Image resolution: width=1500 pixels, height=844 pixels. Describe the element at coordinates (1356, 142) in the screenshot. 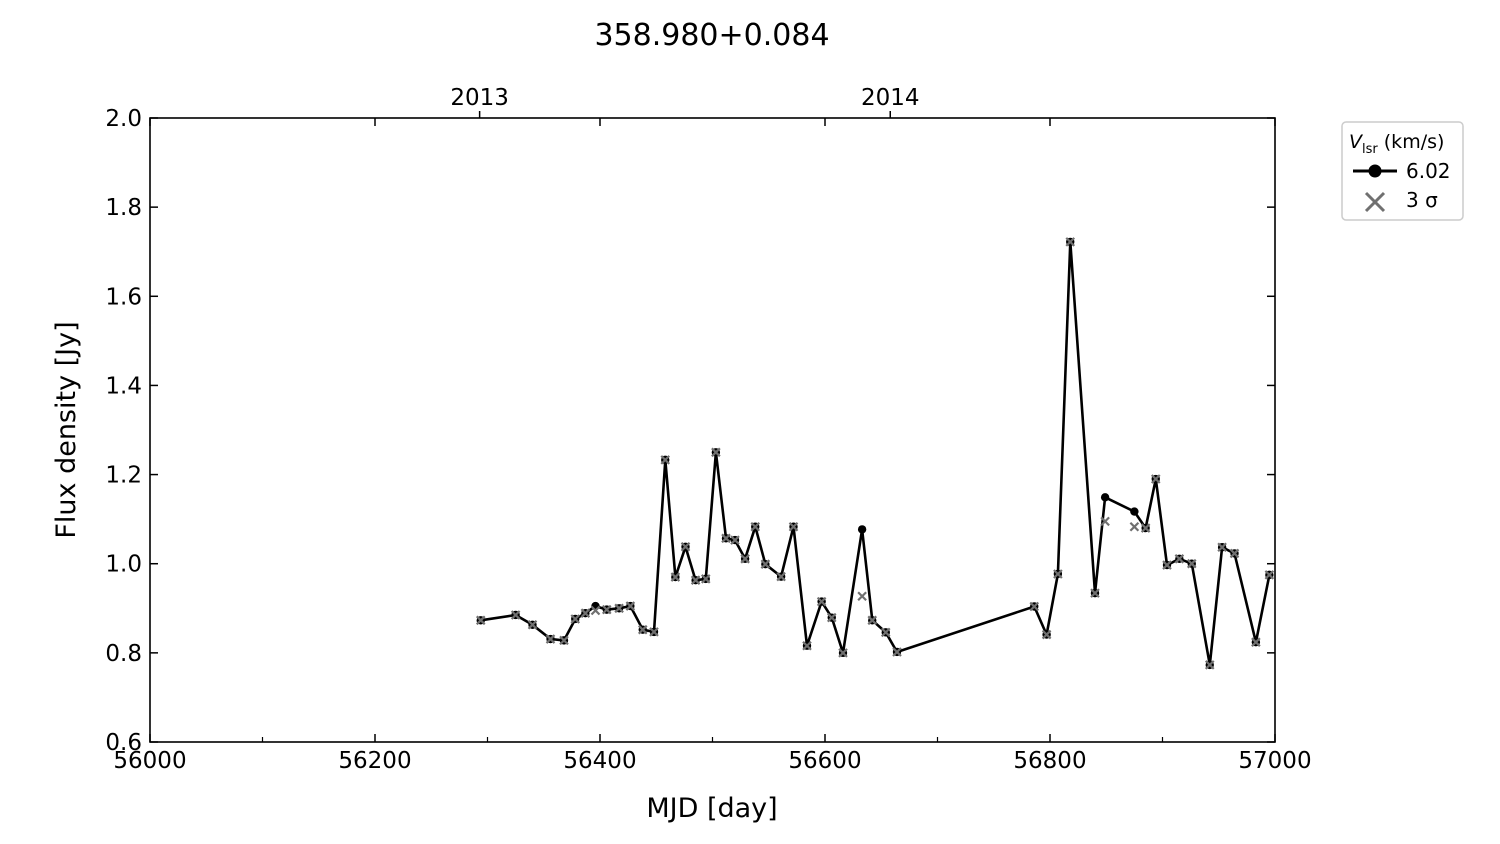

I see `legend-title-main: V` at that location.